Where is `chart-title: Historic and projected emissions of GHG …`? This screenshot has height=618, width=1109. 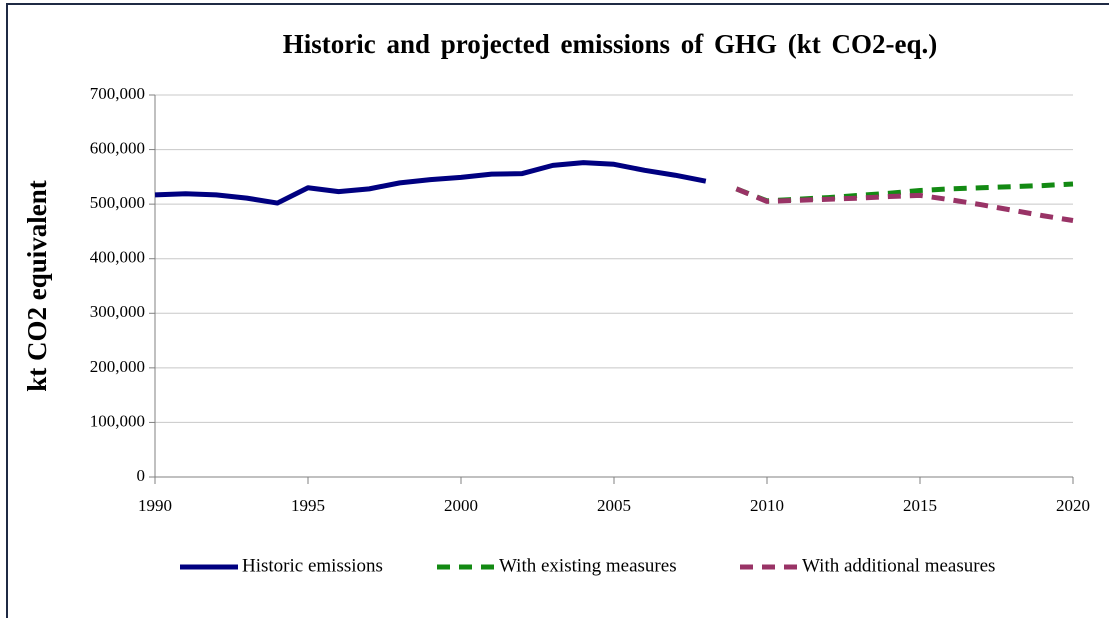
chart-title: Historic and projected emissions of GHG … is located at coordinates (610, 44).